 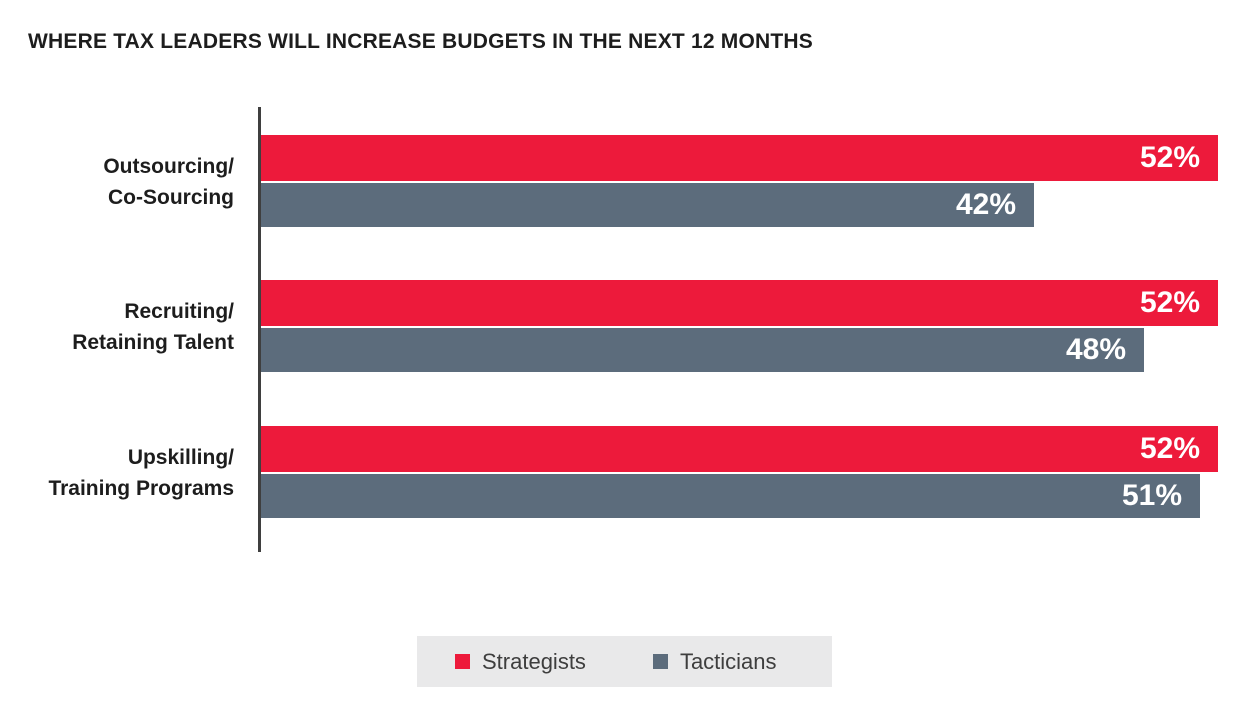 What do you see at coordinates (739, 158) in the screenshot?
I see `bar-strategists-outsourcing-co-sourcing: 52%` at bounding box center [739, 158].